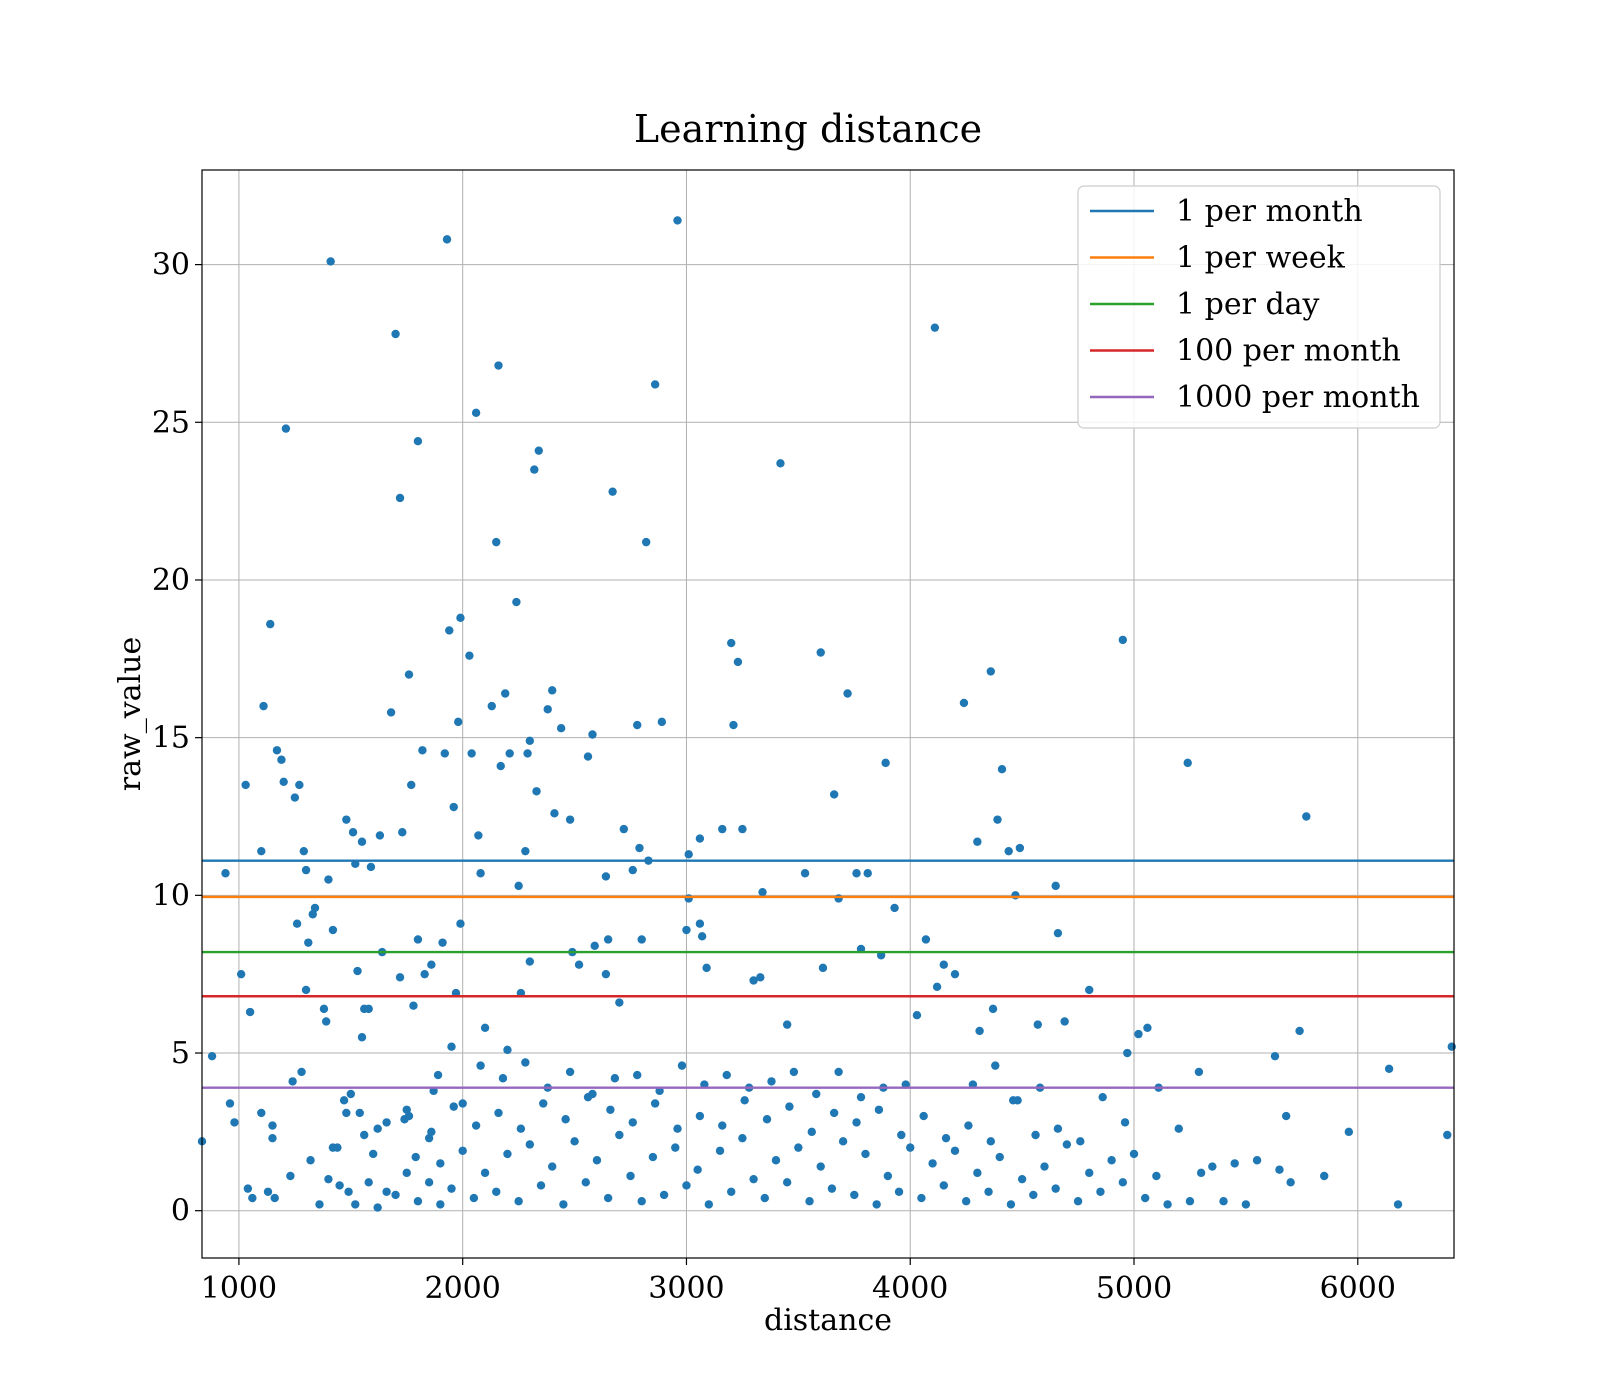 Image resolution: width=1600 pixels, height=1400 pixels. Describe the element at coordinates (1288, 351) in the screenshot. I see `legend-label: 100 per month` at that location.